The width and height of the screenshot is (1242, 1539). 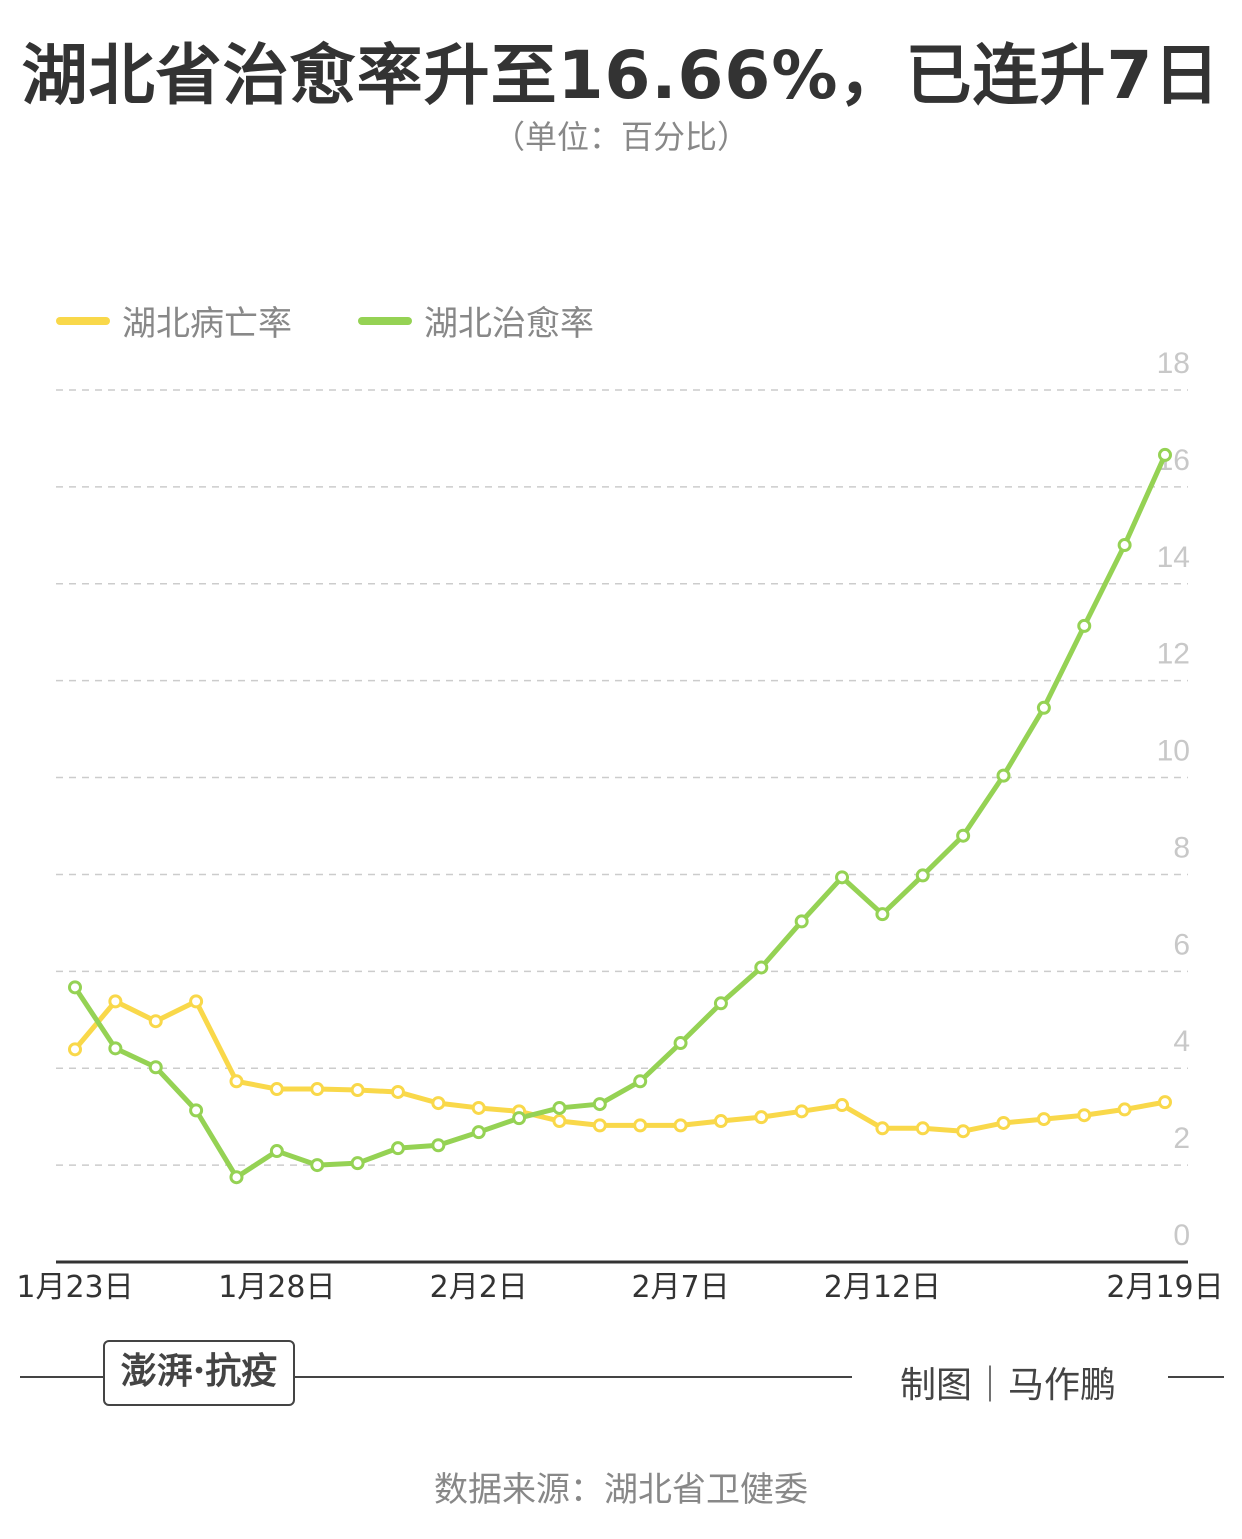 I want to click on unit-subtitle: （单位：百分比）, so click(x=620, y=137).